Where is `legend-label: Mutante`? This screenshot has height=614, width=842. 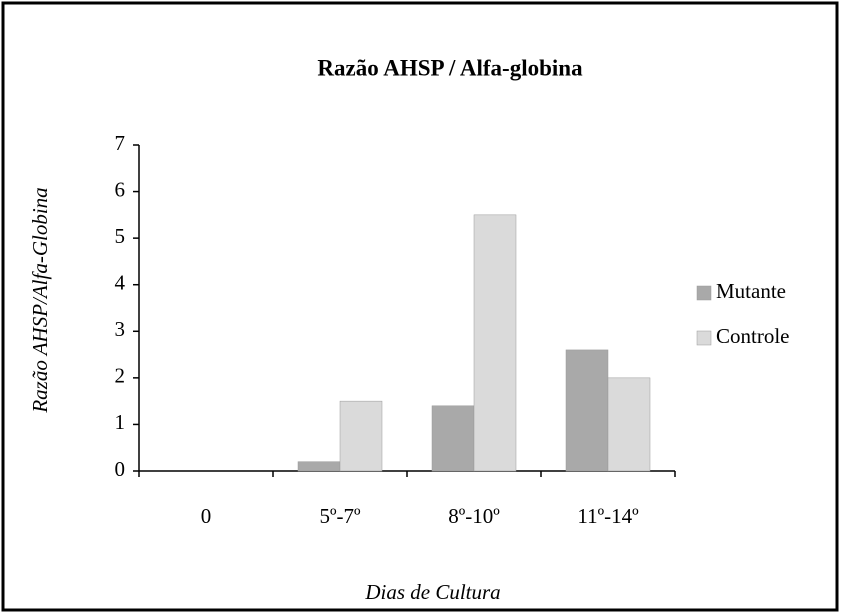 legend-label: Mutante is located at coordinates (751, 291).